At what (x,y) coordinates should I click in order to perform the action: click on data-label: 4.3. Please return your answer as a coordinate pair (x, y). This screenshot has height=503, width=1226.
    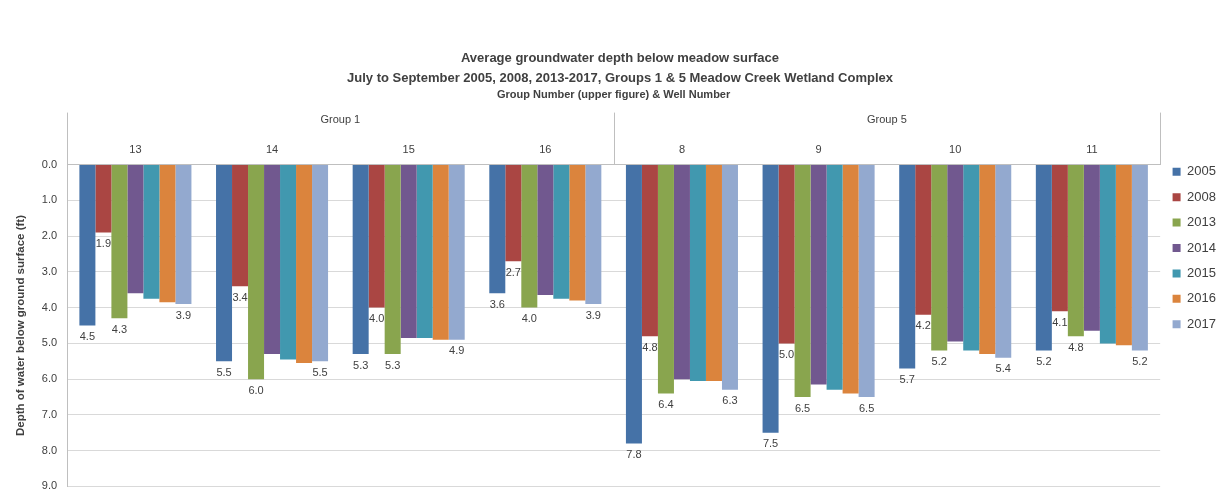
    Looking at the image, I should click on (119, 328).